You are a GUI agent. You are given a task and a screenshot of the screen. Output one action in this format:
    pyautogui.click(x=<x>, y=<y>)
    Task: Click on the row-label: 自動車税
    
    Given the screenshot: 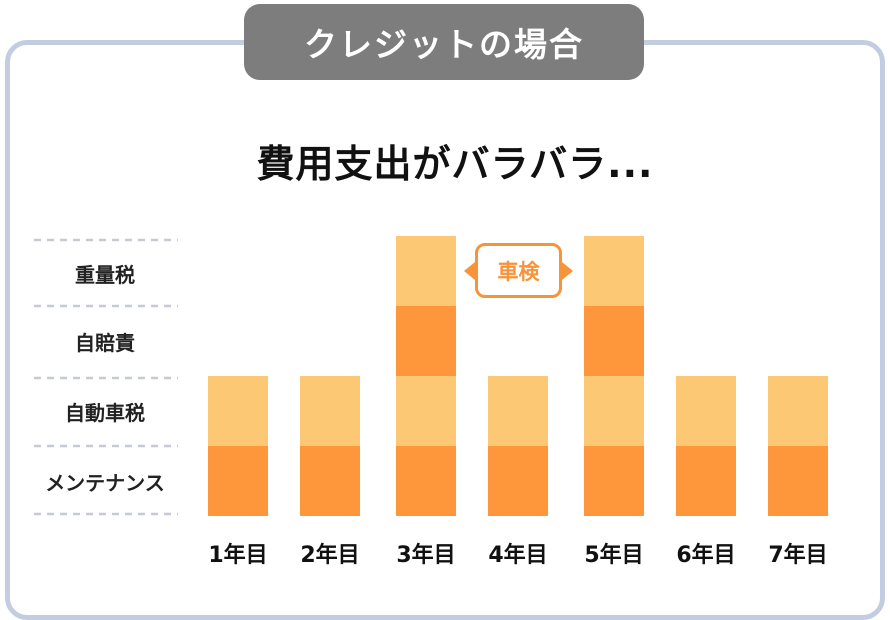 What is the action you would take?
    pyautogui.click(x=105, y=413)
    